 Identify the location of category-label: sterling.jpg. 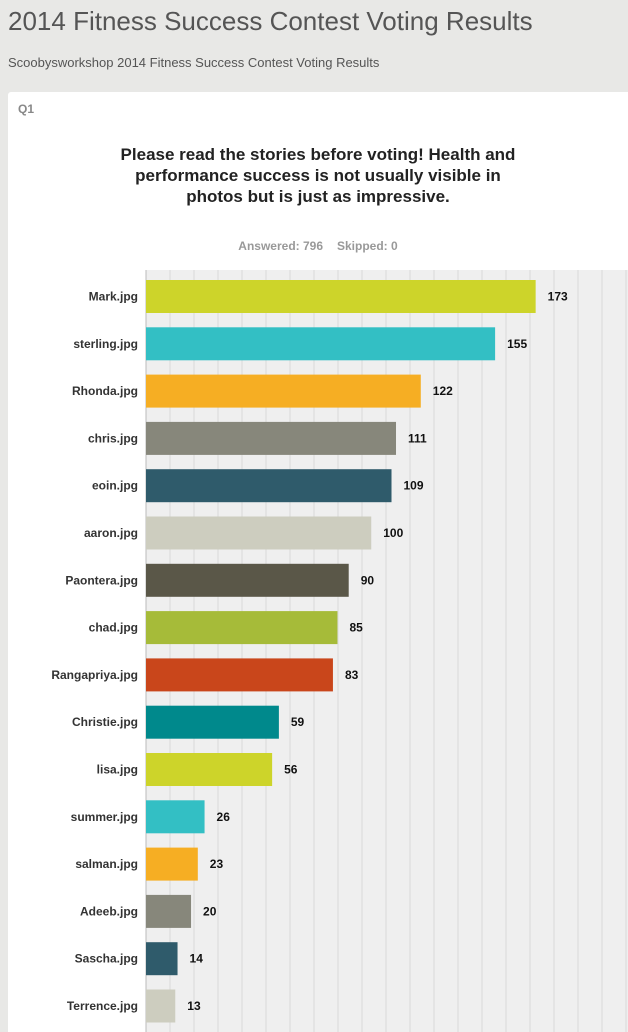
(105, 344).